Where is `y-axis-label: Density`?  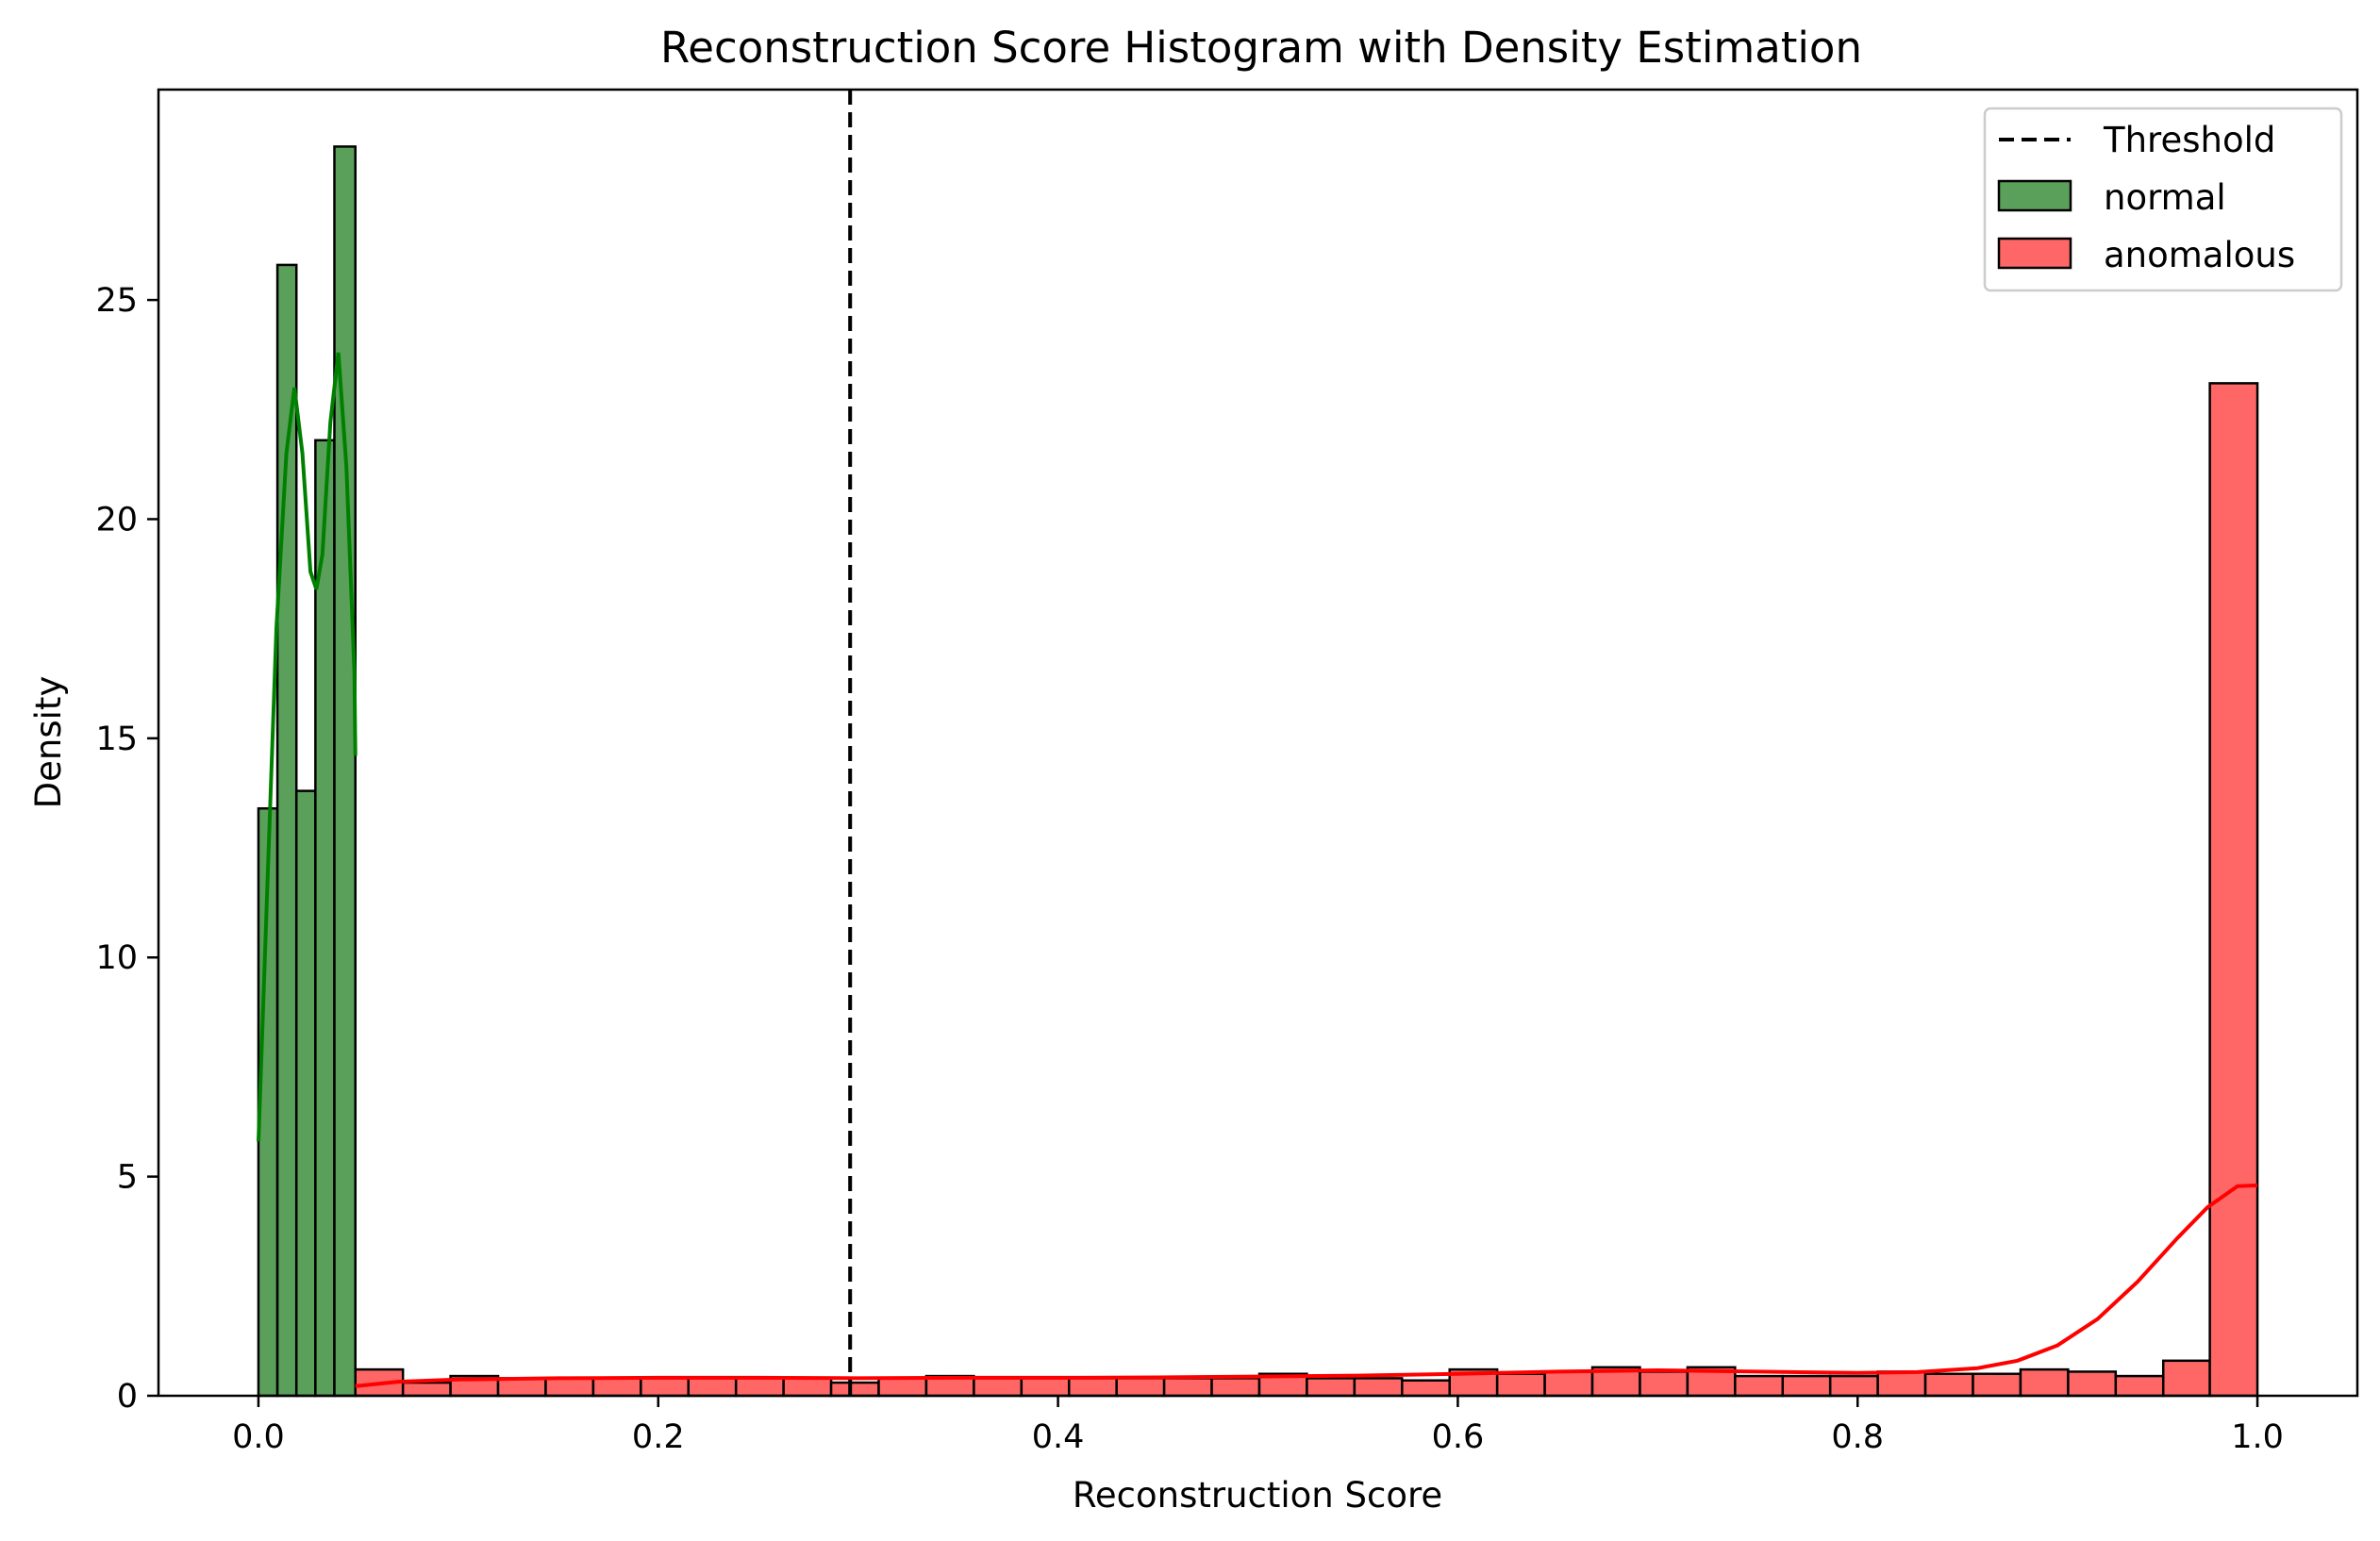
y-axis-label: Density is located at coordinates (48, 742).